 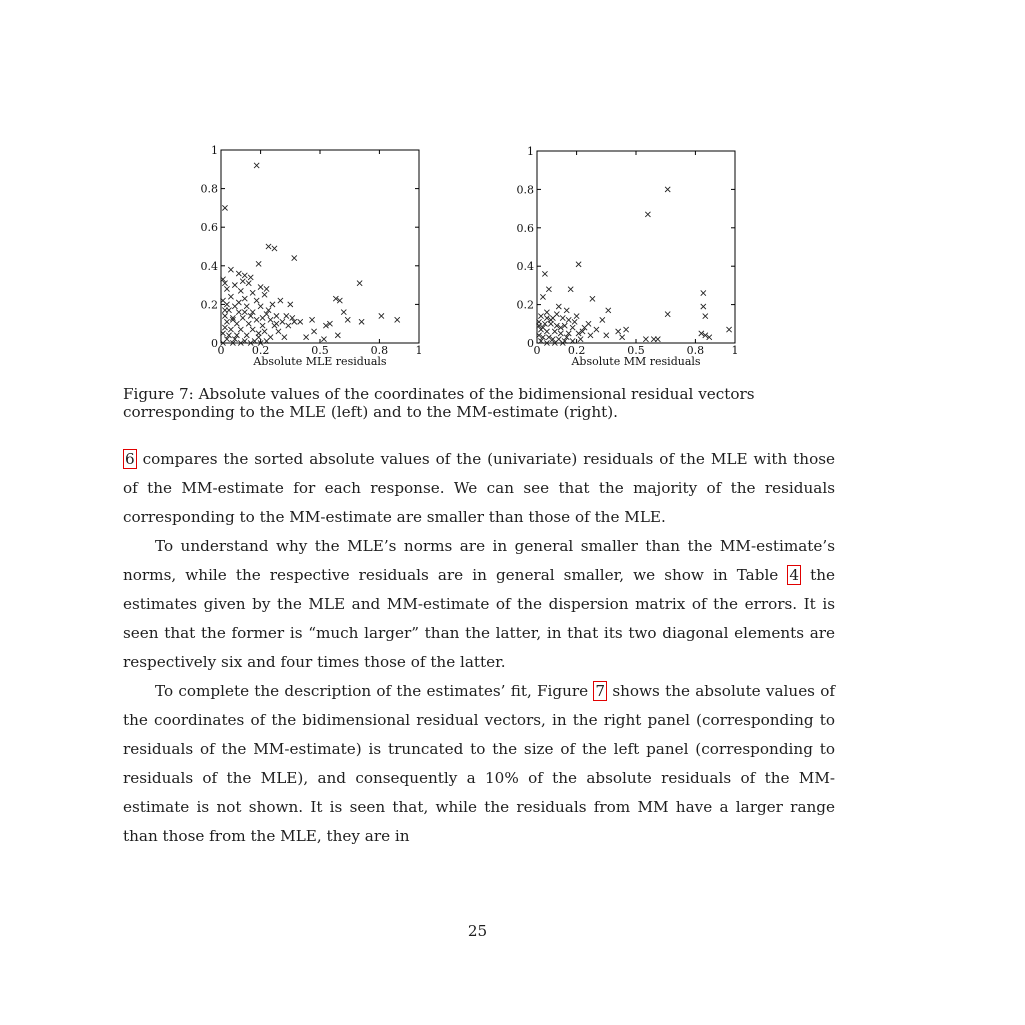 I want to click on x-tick-label: 0, so click(x=221, y=350).